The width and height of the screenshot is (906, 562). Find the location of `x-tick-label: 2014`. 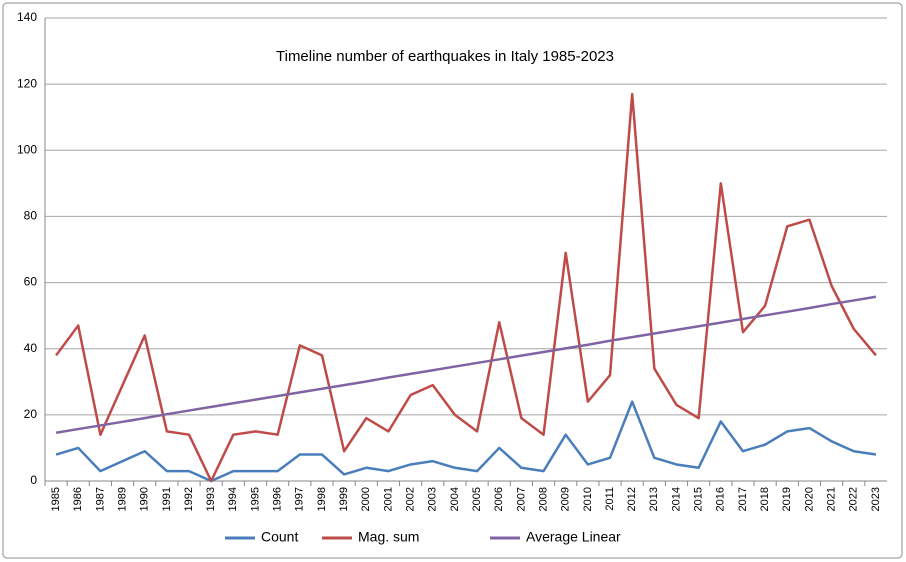

x-tick-label: 2014 is located at coordinates (676, 499).